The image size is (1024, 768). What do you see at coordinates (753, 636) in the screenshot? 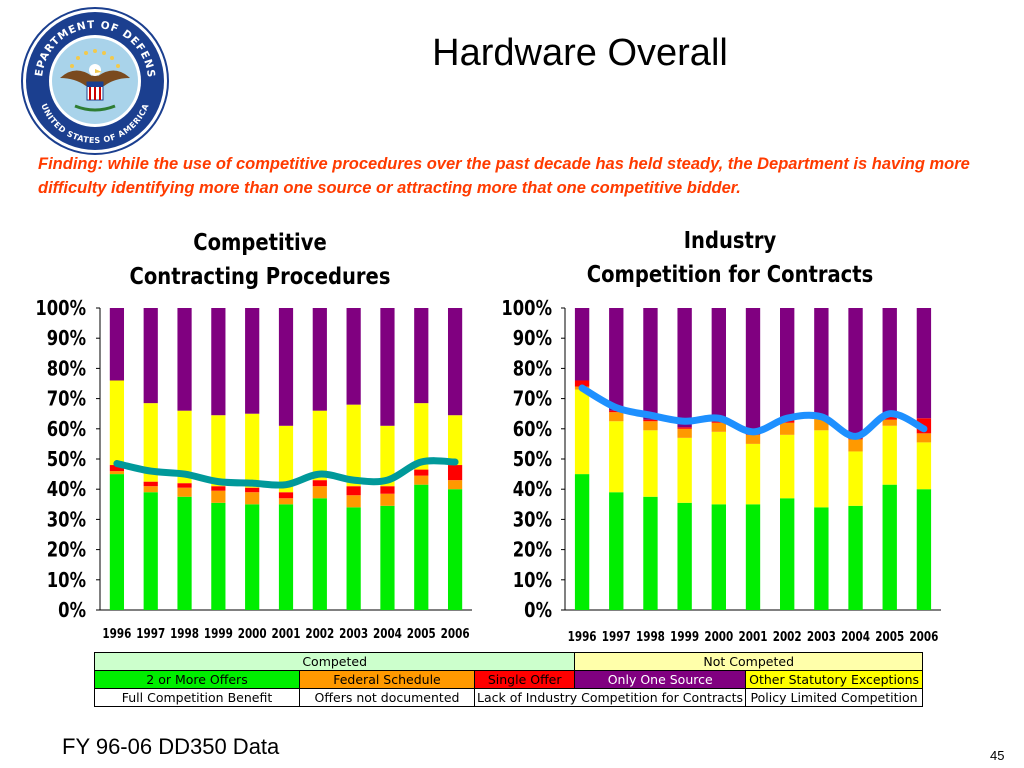
I see `x-tick-label: 2001` at bounding box center [753, 636].